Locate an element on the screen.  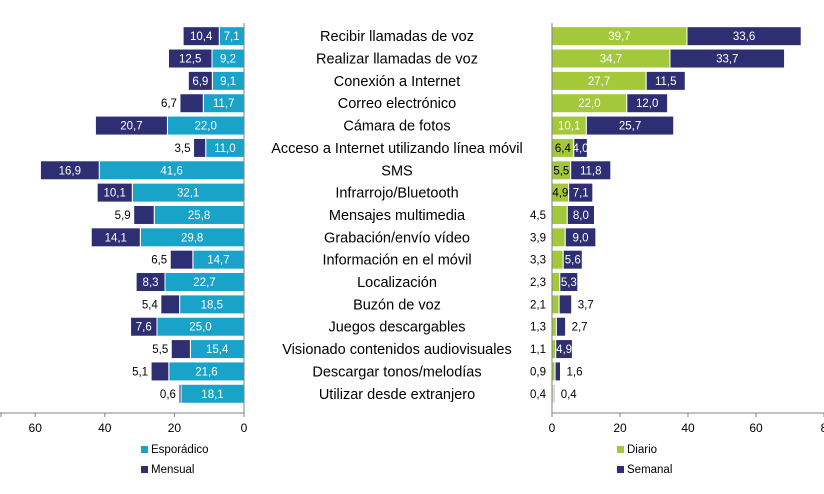
data-label-semanal: 7,1 is located at coordinates (581, 194).